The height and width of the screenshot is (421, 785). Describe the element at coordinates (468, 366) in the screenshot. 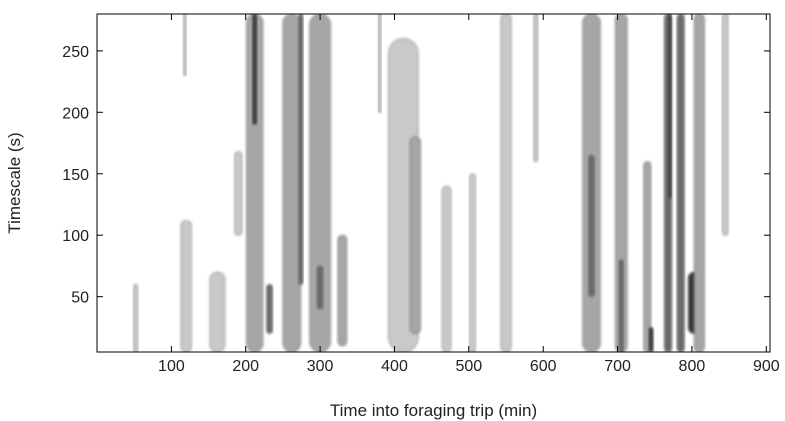

I see `x-tick-label: 500` at that location.